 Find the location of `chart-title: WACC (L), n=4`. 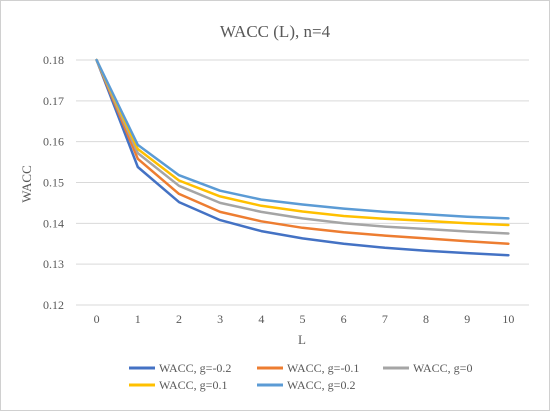

chart-title: WACC (L), n=4 is located at coordinates (275, 31).